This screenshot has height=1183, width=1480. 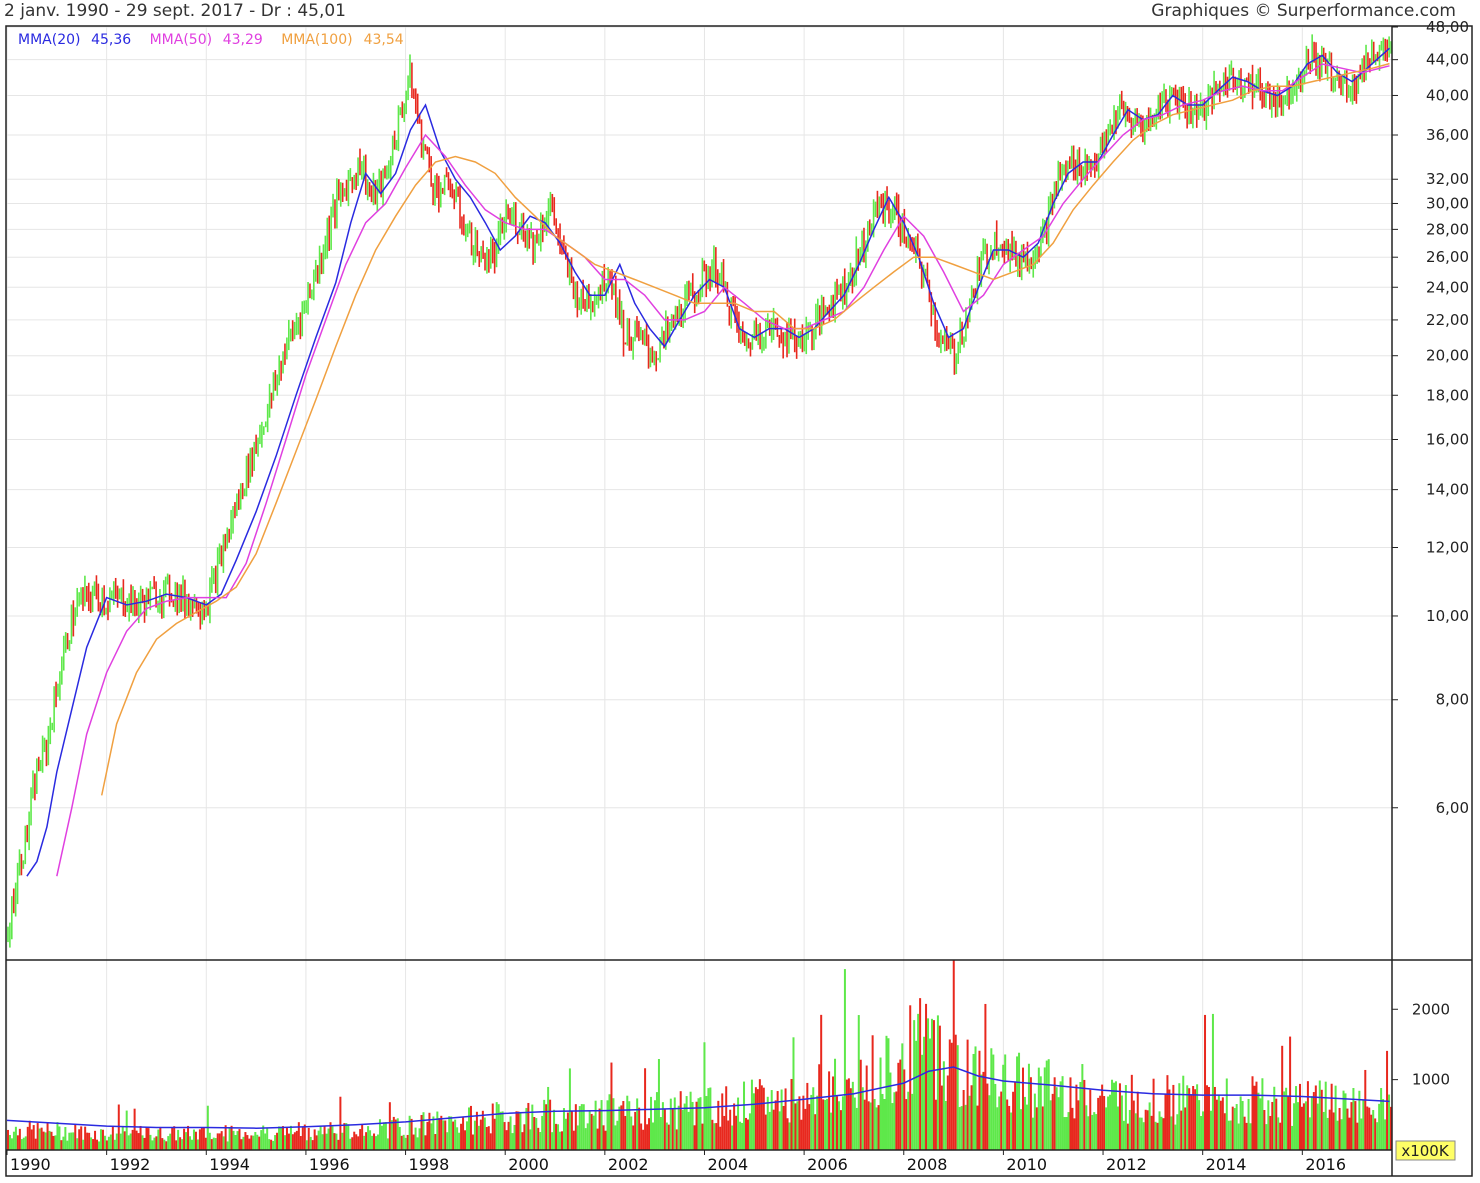 What do you see at coordinates (1447, 179) in the screenshot?
I see `y-tick-label: 32,00` at bounding box center [1447, 179].